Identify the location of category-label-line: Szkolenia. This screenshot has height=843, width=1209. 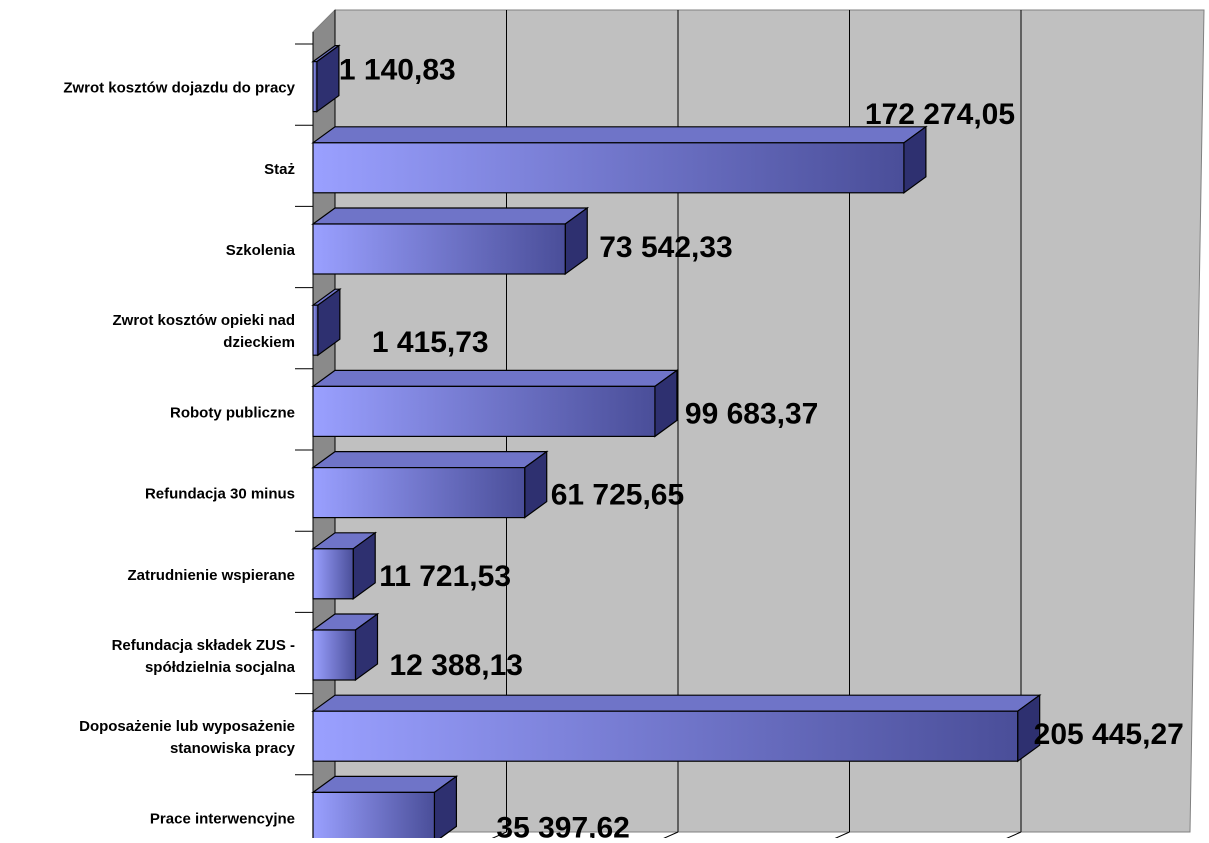
(261, 250).